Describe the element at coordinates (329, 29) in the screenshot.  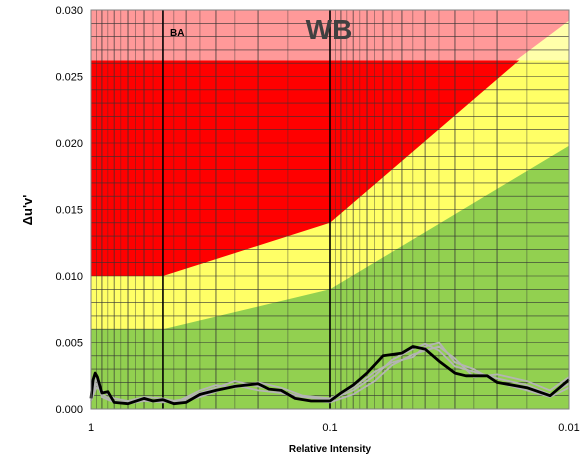
I see `chart-title: WB` at that location.